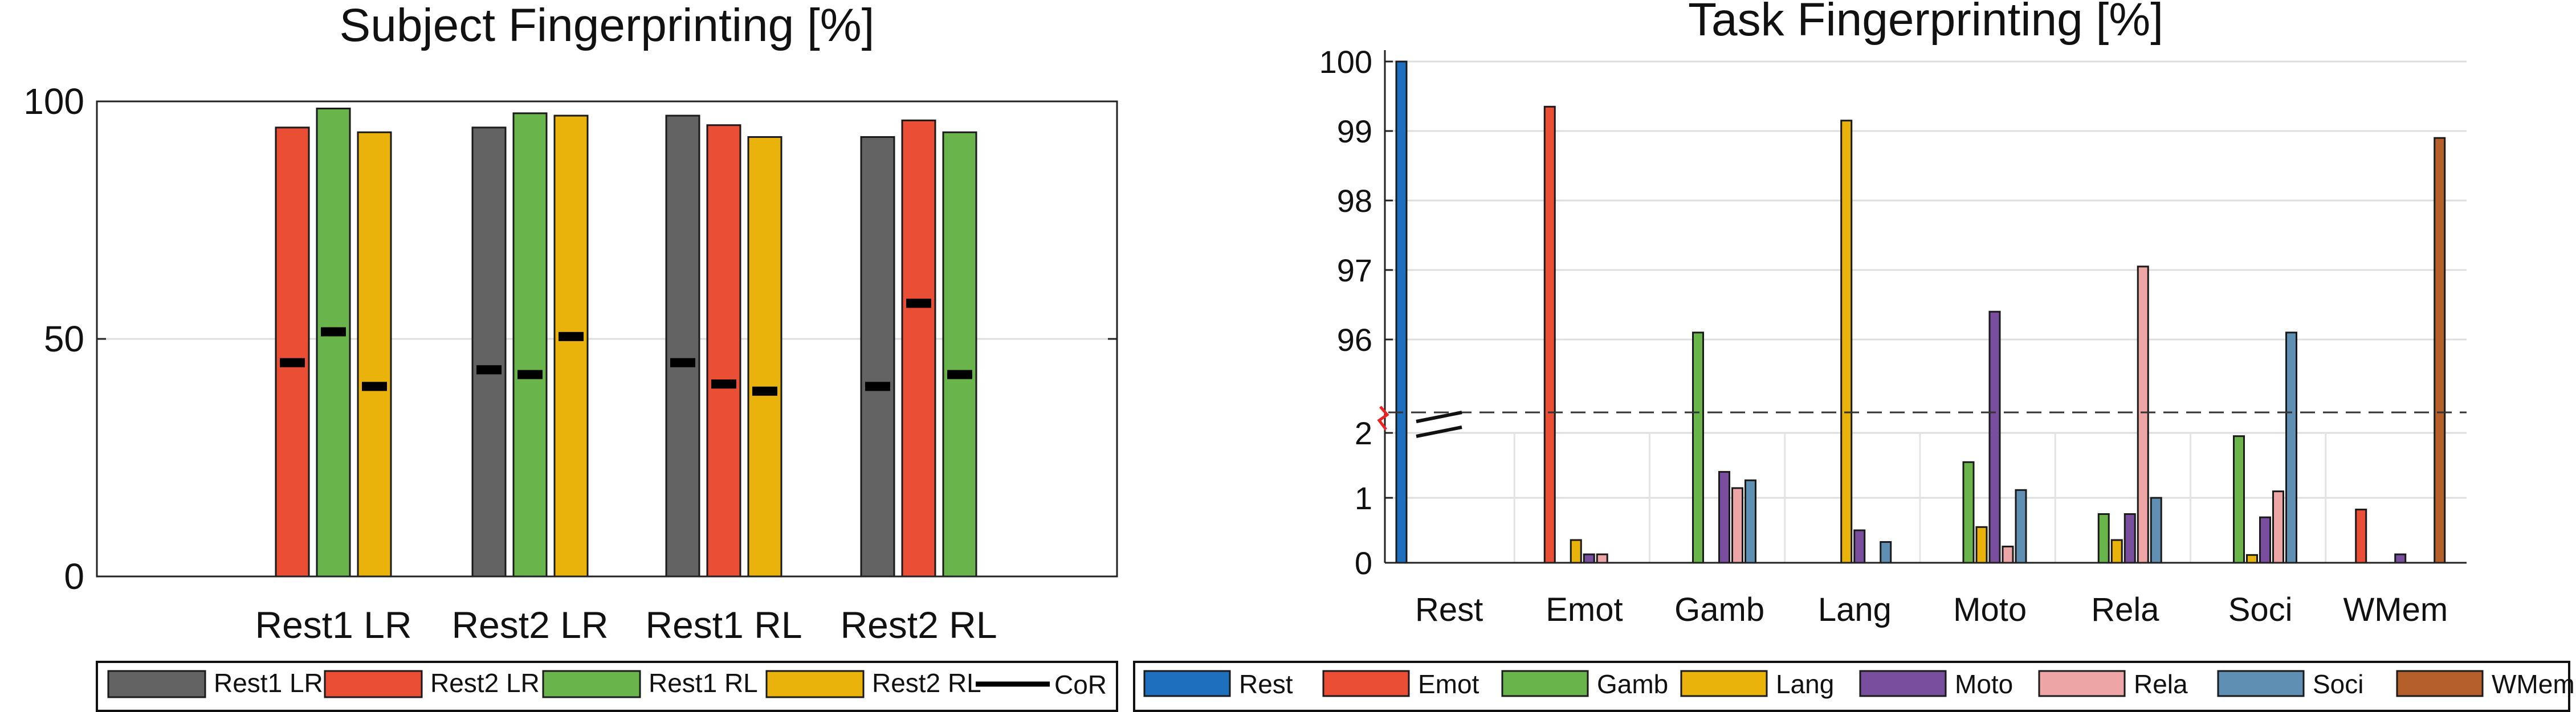 The height and width of the screenshot is (712, 2576). What do you see at coordinates (1984, 684) in the screenshot?
I see `legend-label: Moto` at bounding box center [1984, 684].